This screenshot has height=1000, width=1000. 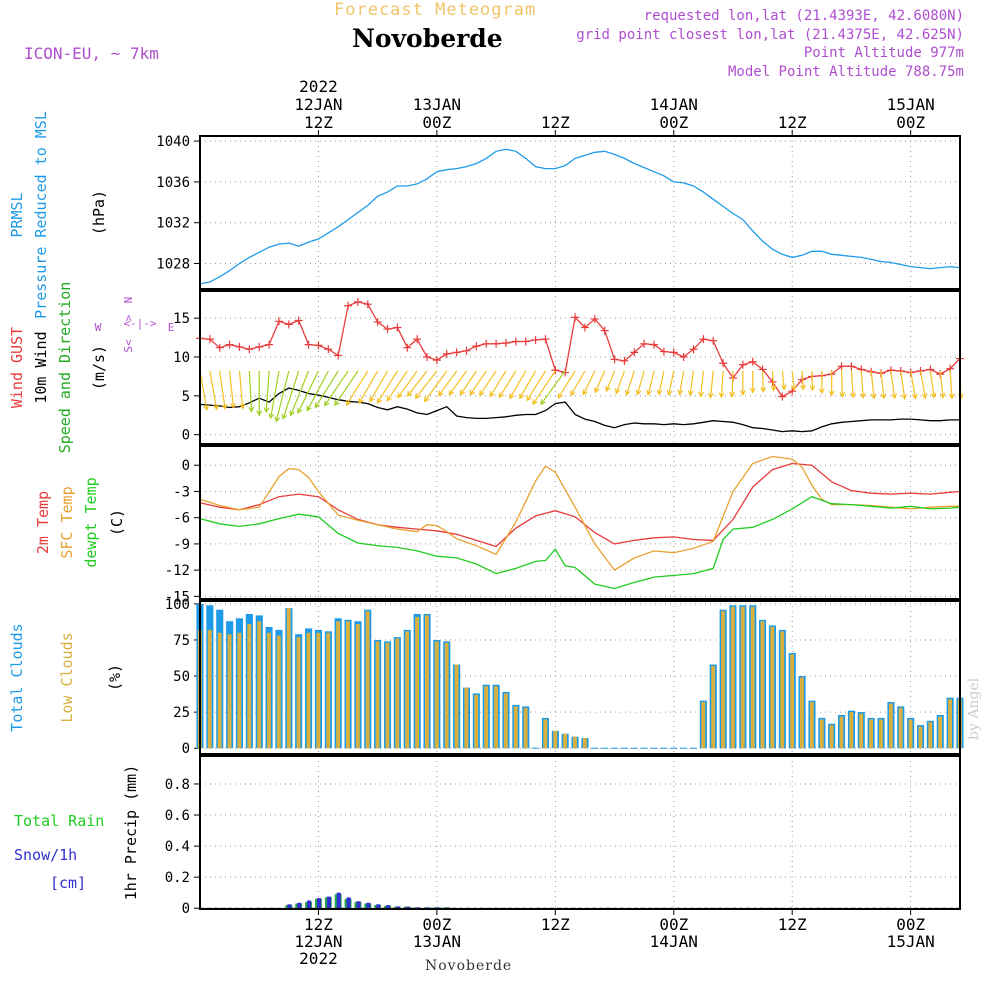 I want to click on ylabel-temperature-3: (C), so click(x=117, y=522).